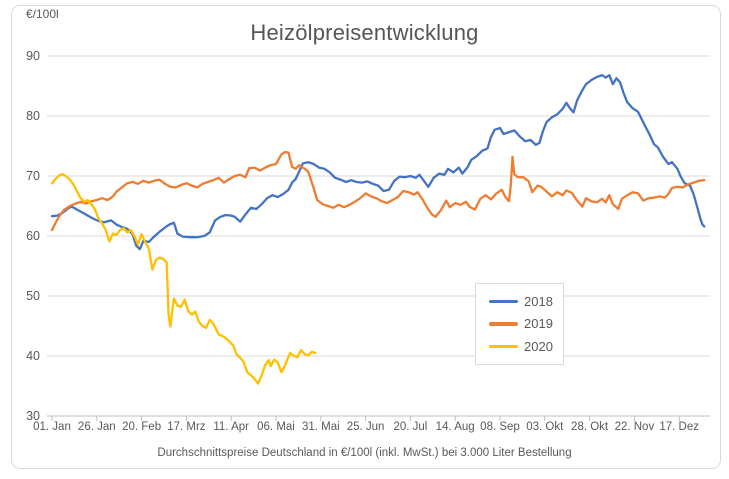 The height and width of the screenshot is (479, 729). Describe the element at coordinates (42, 14) in the screenshot. I see `y-axis-unit-label: €/100l` at that location.